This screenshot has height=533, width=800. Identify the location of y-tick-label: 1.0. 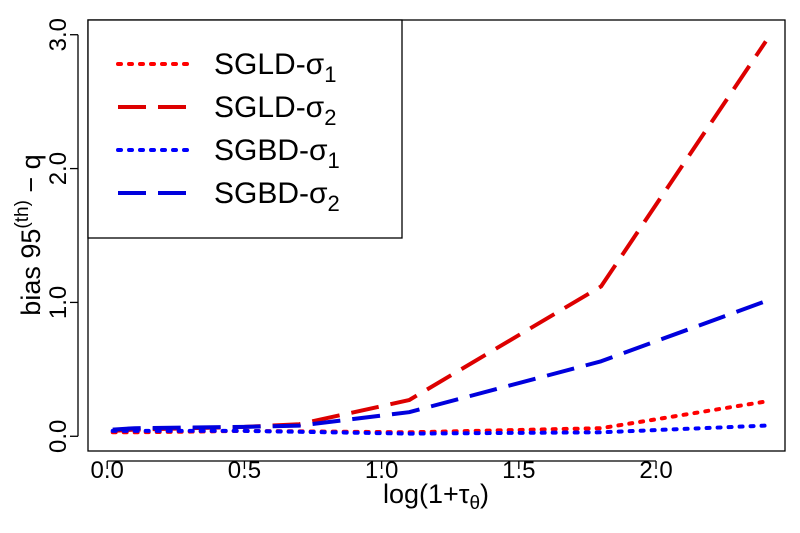
(58, 302).